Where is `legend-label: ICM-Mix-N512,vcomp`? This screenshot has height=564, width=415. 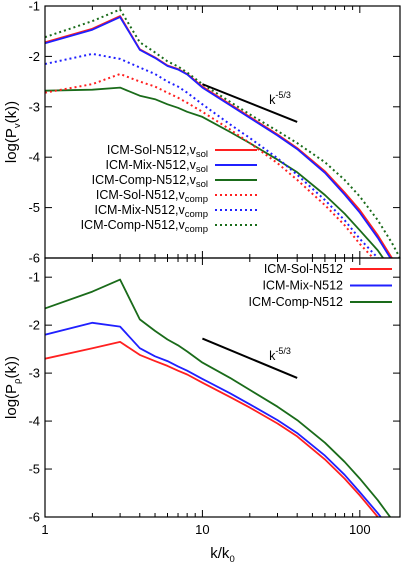 legend-label: ICM-Mix-N512,vcomp is located at coordinates (151, 211).